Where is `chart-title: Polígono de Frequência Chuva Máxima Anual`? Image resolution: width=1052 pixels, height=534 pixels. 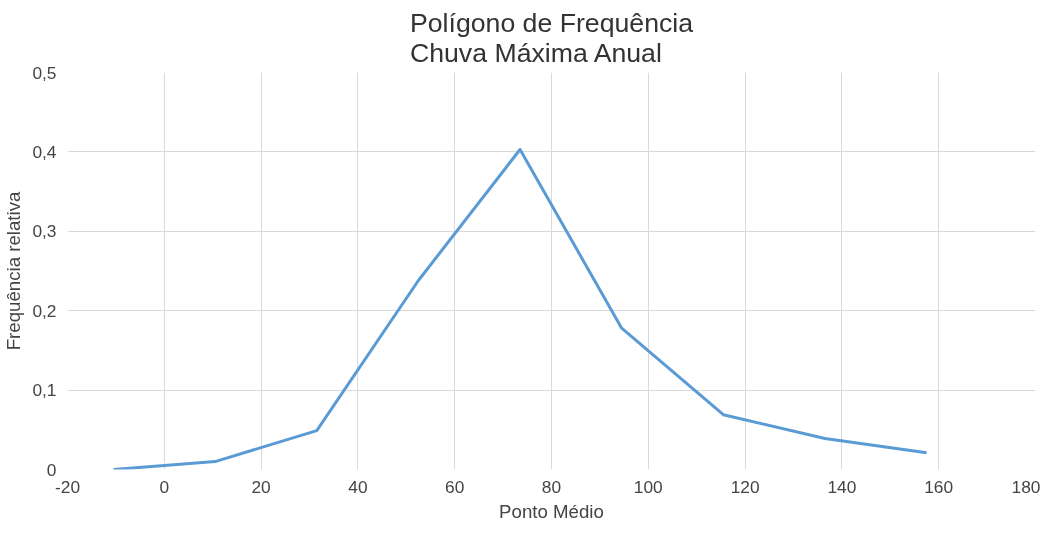
chart-title: Polígono de Frequência Chuva Máxima Anual is located at coordinates (551, 37).